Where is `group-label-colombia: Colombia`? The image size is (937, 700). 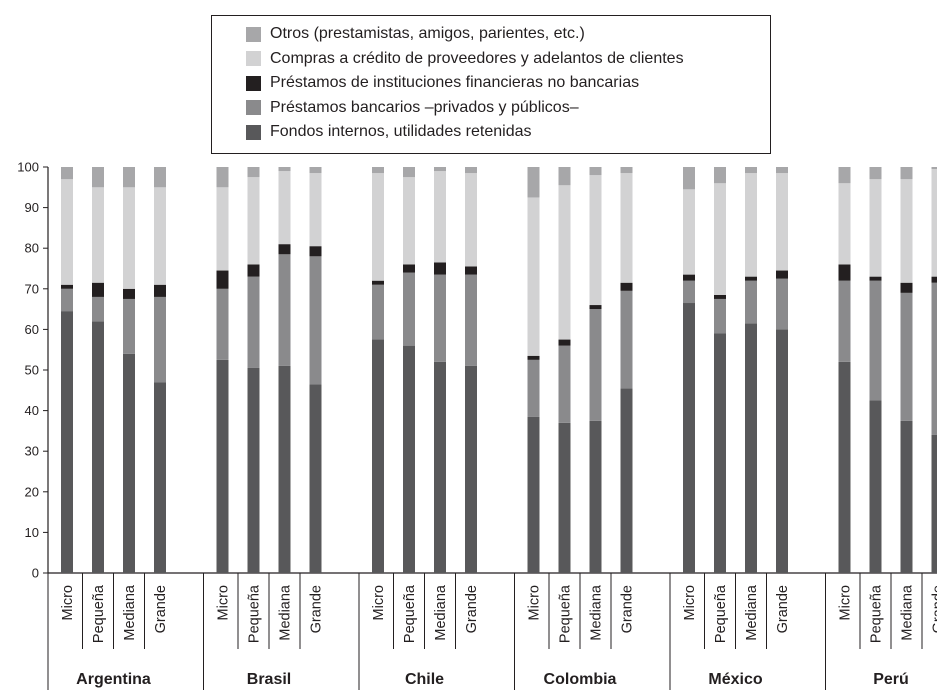 group-label-colombia: Colombia is located at coordinates (580, 679).